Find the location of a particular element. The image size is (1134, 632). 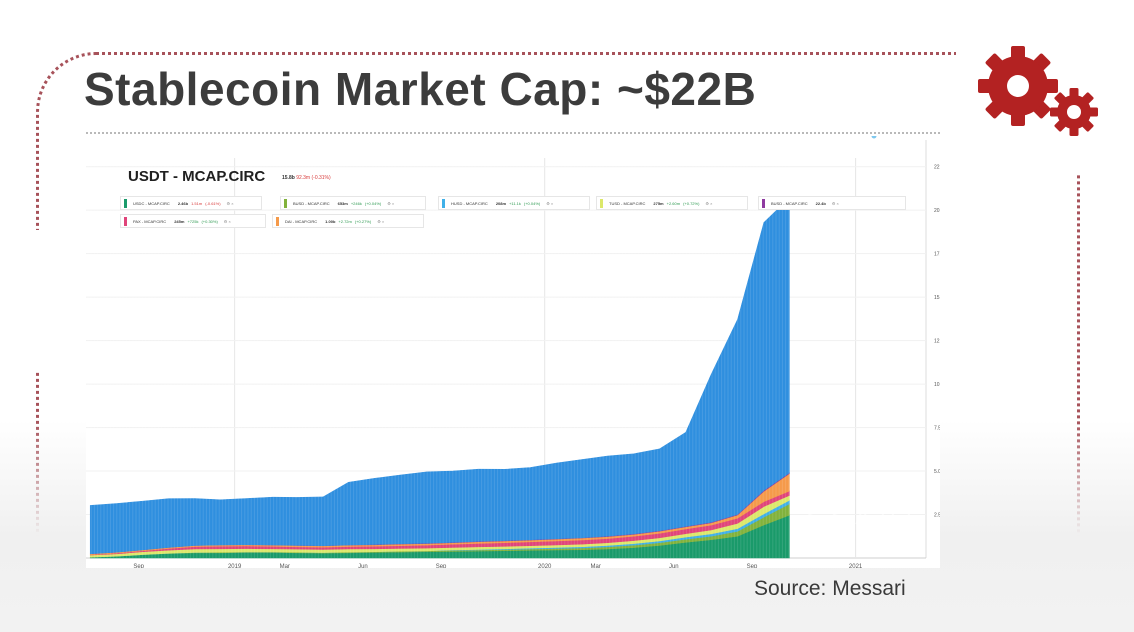

legend-change-pct: (+0.27%) is located at coordinates (363, 221).